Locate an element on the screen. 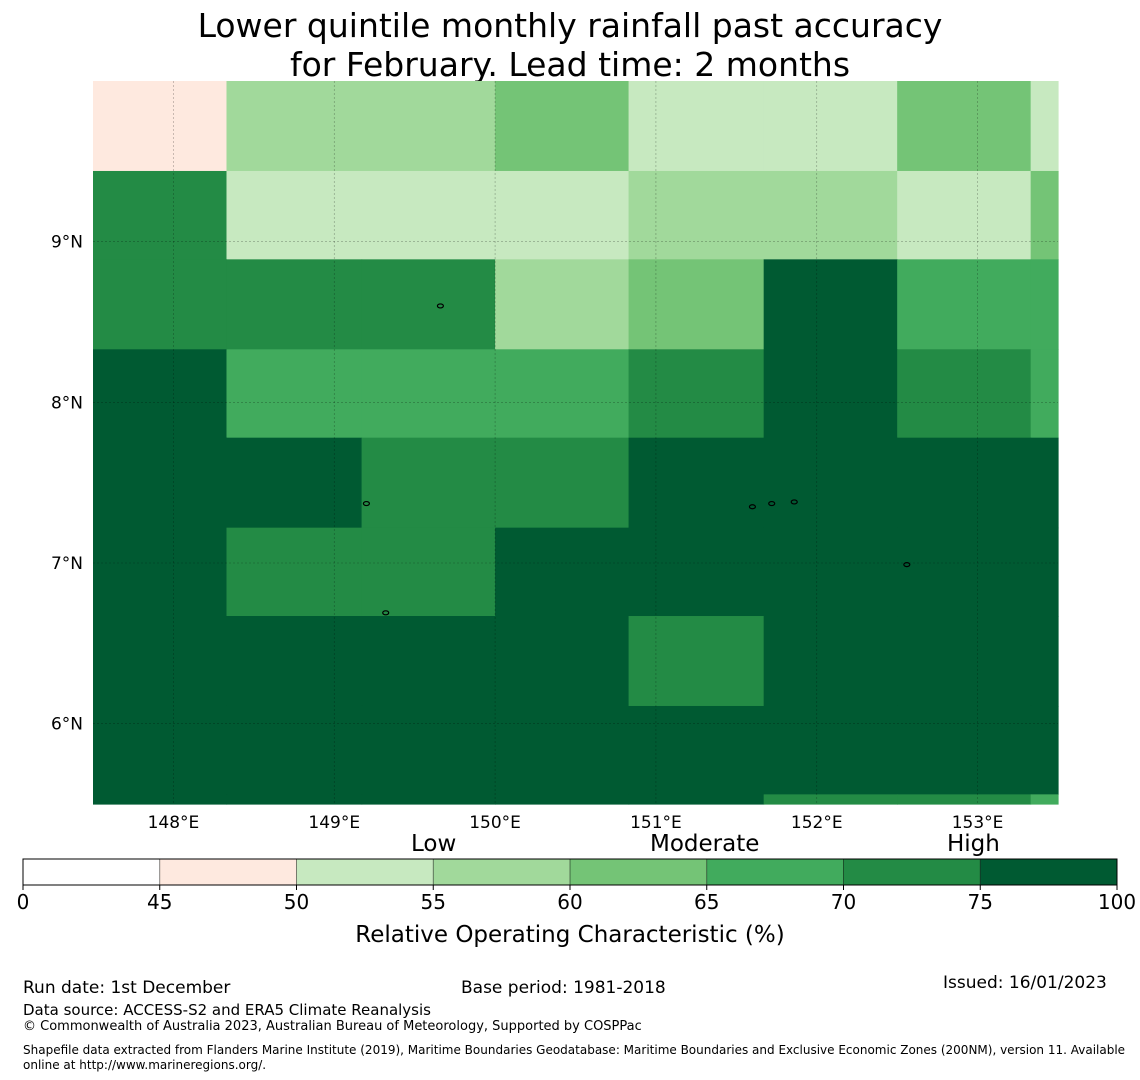 The width and height of the screenshot is (1140, 1080). run-date: Run date: 1st December is located at coordinates (127, 988).